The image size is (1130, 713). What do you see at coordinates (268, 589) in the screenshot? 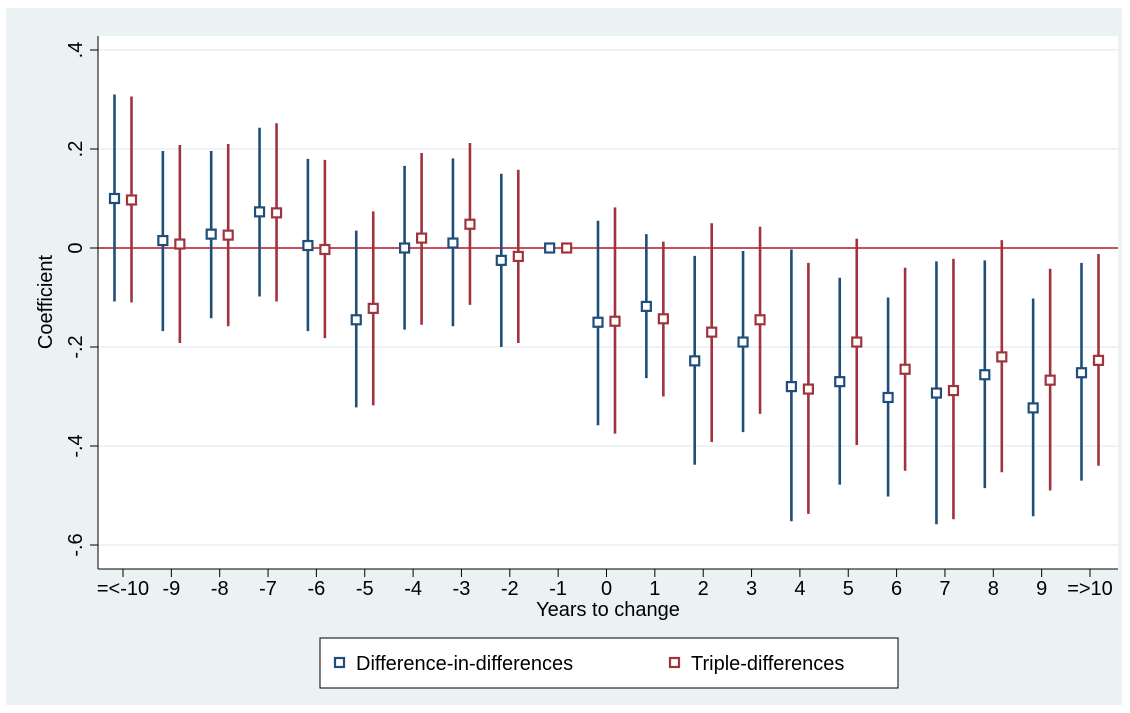
I see `x-tick-label: -7` at bounding box center [268, 589].